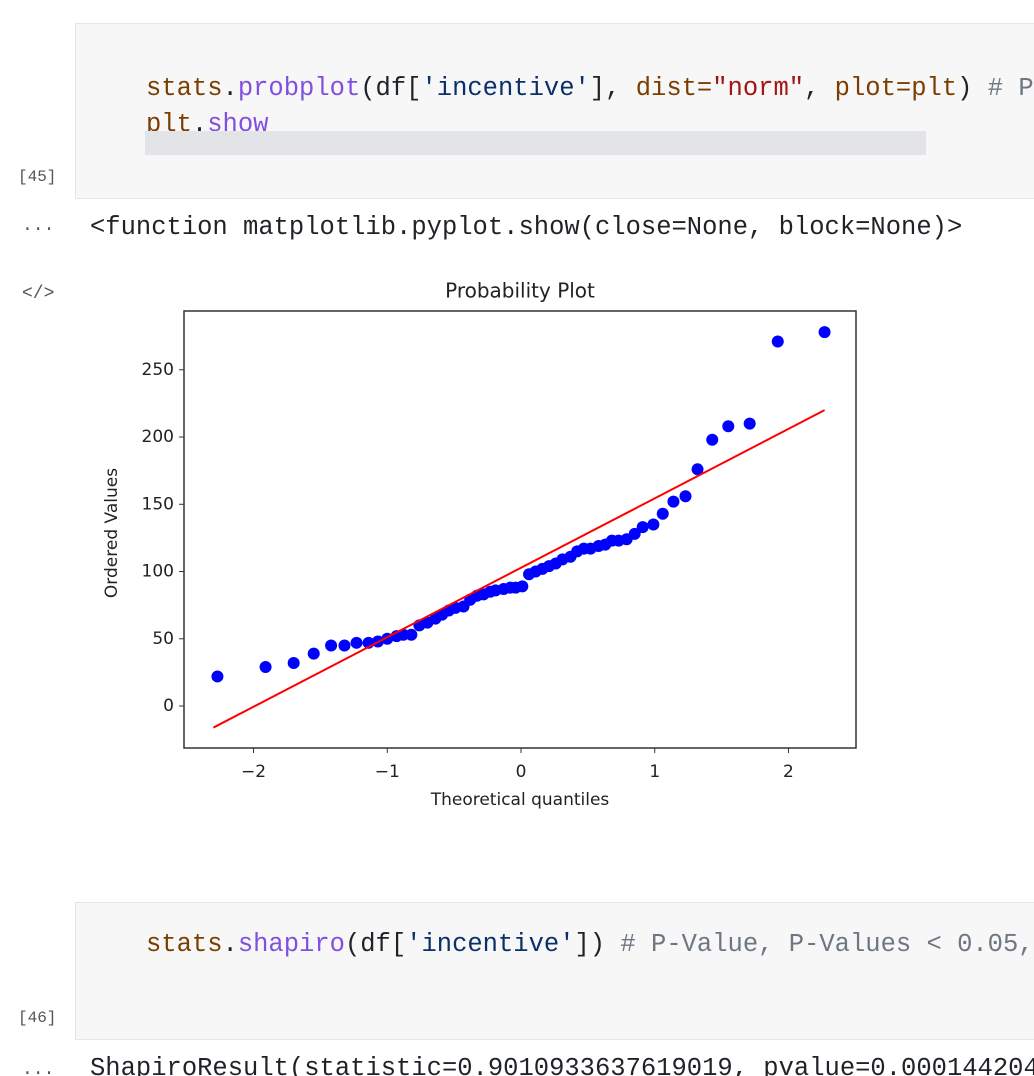 This screenshot has height=1076, width=1034. What do you see at coordinates (535, 143) in the screenshot?
I see `progress-bar` at bounding box center [535, 143].